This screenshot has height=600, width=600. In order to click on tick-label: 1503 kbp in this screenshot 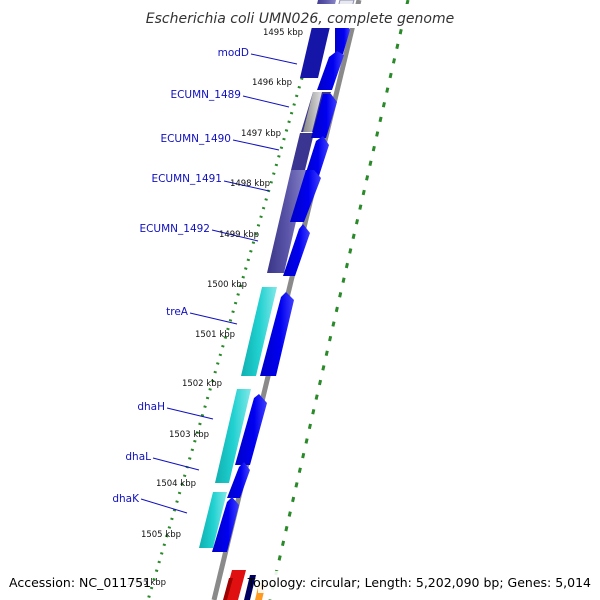, I will do `click(189, 435)`.